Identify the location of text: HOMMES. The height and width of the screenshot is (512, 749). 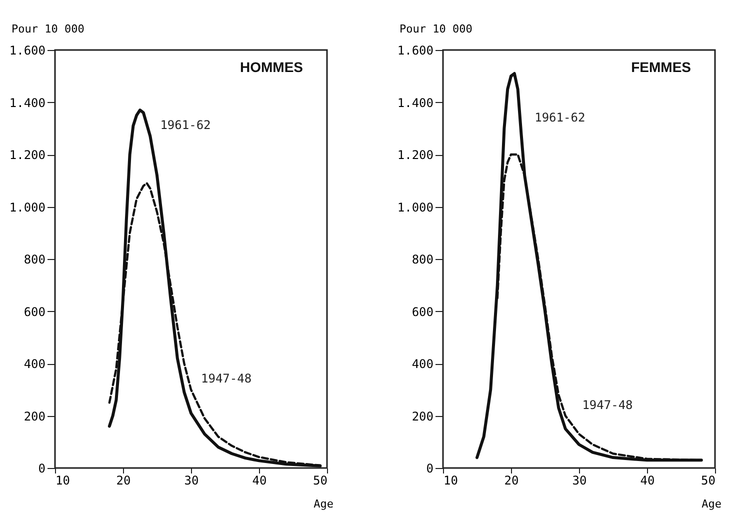
(271, 67).